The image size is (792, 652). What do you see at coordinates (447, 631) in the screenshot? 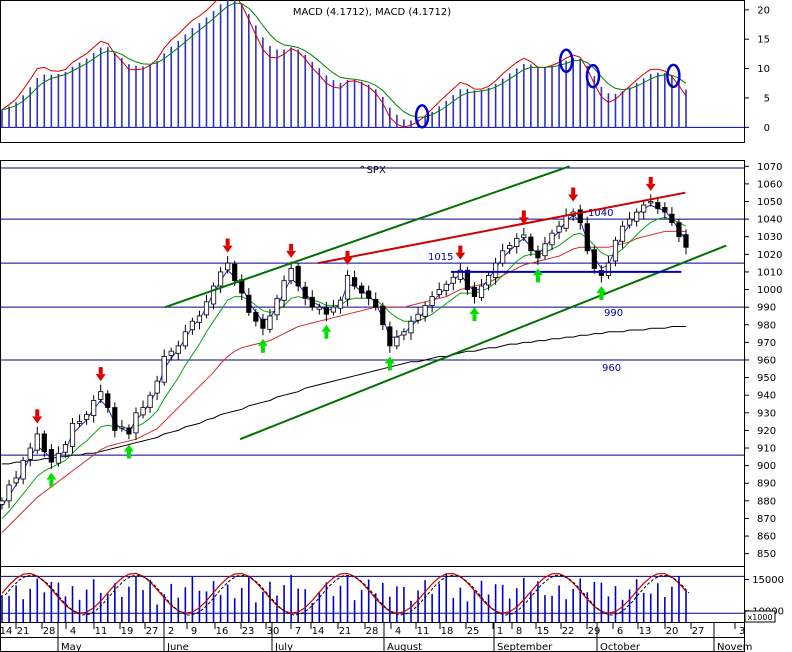
I see `x-day-label: 18` at bounding box center [447, 631].